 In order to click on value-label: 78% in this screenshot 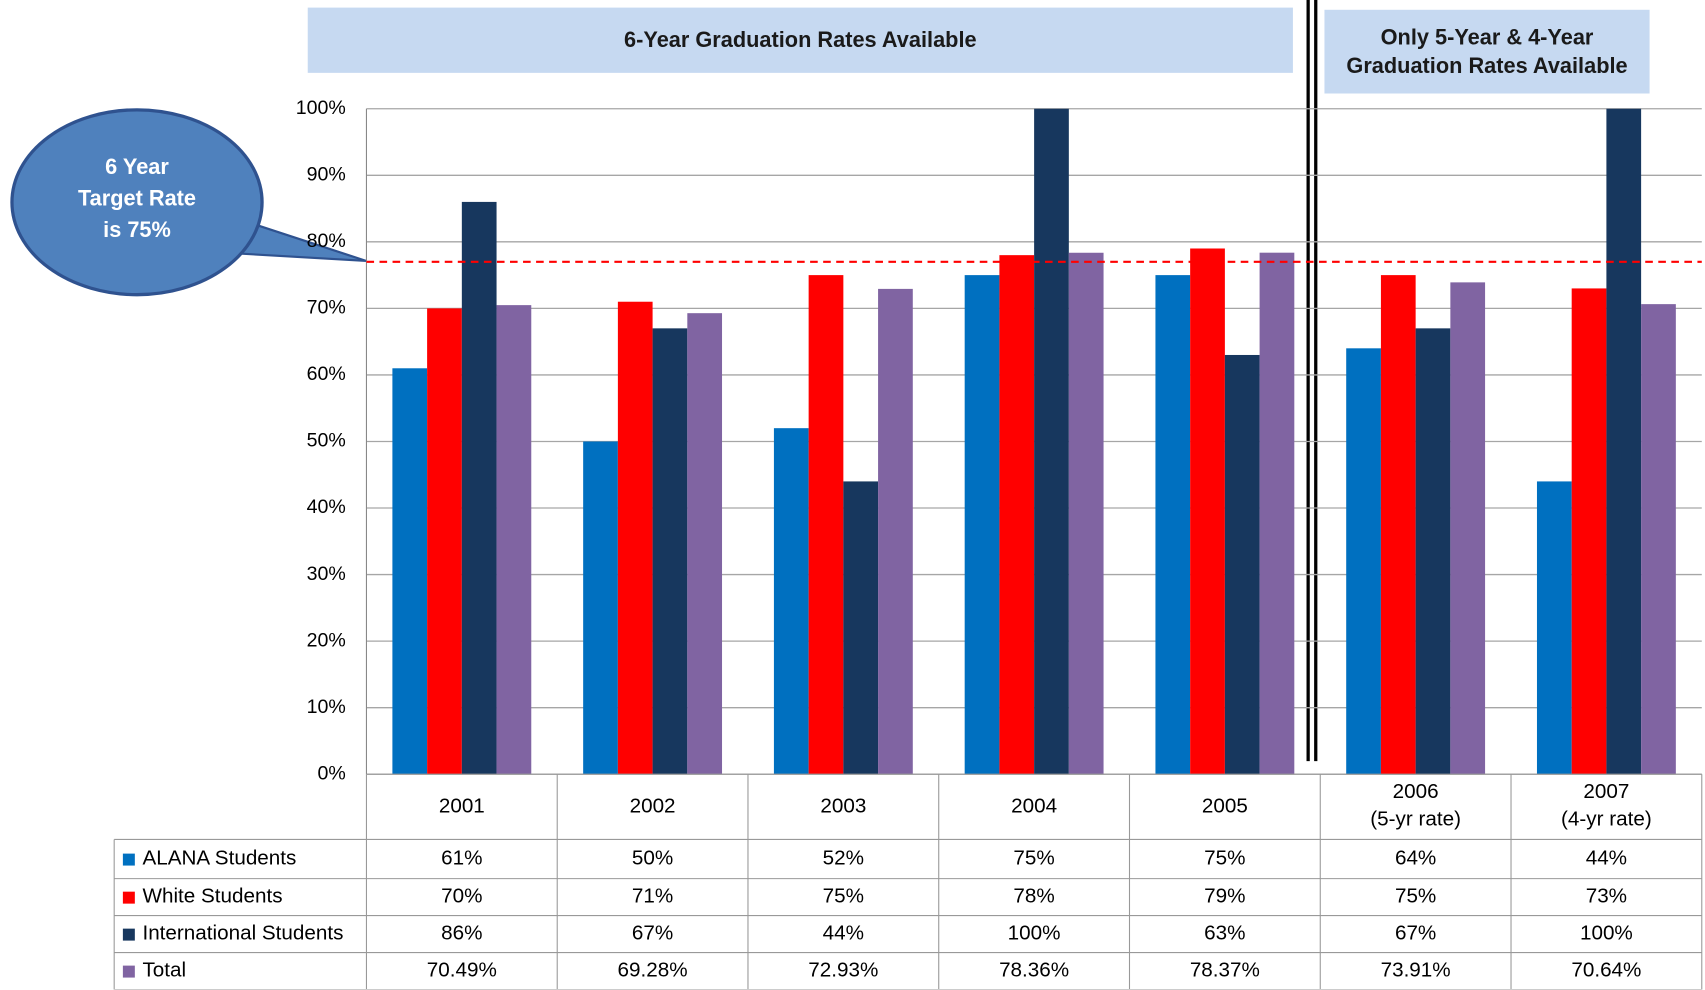, I will do `click(1034, 896)`.